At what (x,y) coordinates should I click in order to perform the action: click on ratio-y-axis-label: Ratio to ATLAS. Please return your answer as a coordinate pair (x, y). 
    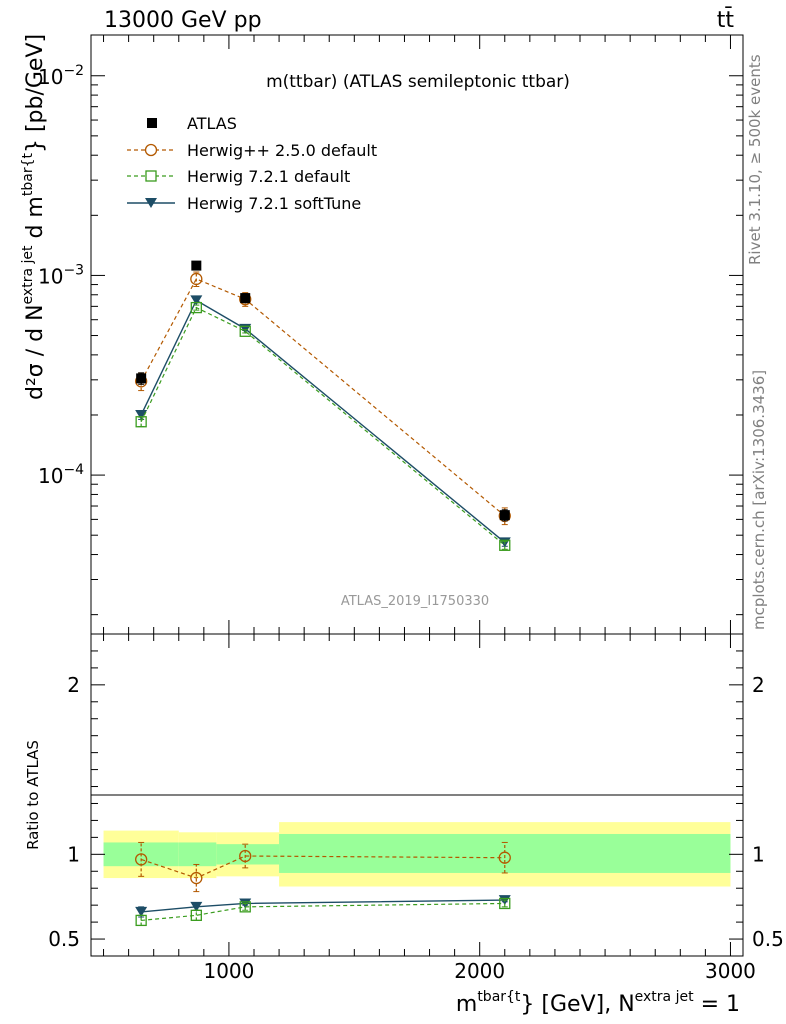
    Looking at the image, I should click on (33, 795).